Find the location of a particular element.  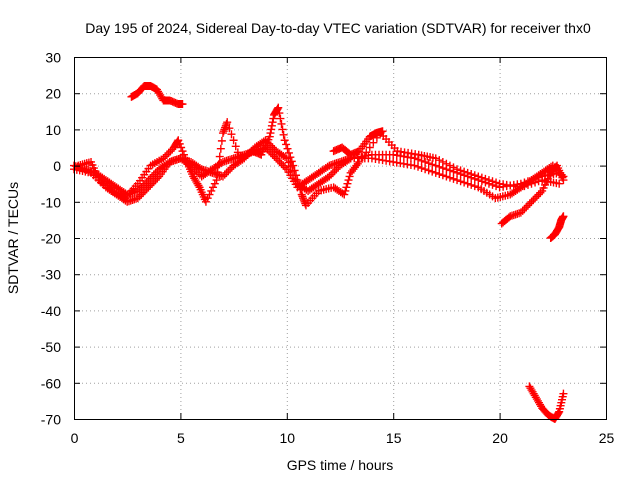

x-axis-label: GPS time / hours is located at coordinates (340, 465).